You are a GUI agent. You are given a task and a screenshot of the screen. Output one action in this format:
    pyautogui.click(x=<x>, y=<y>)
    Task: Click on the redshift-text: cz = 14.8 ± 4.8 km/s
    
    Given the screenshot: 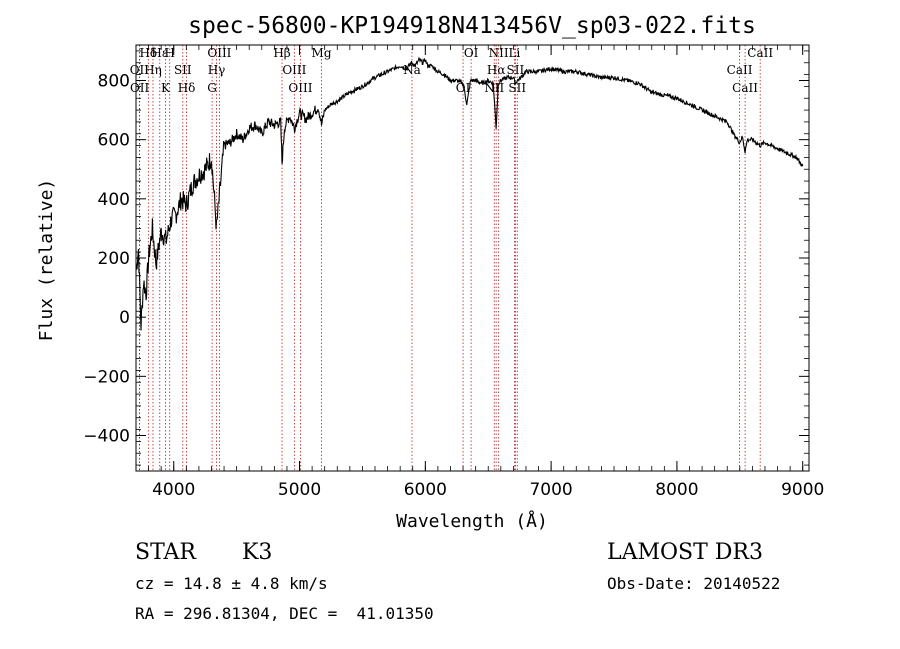 What is the action you would take?
    pyautogui.click(x=231, y=583)
    